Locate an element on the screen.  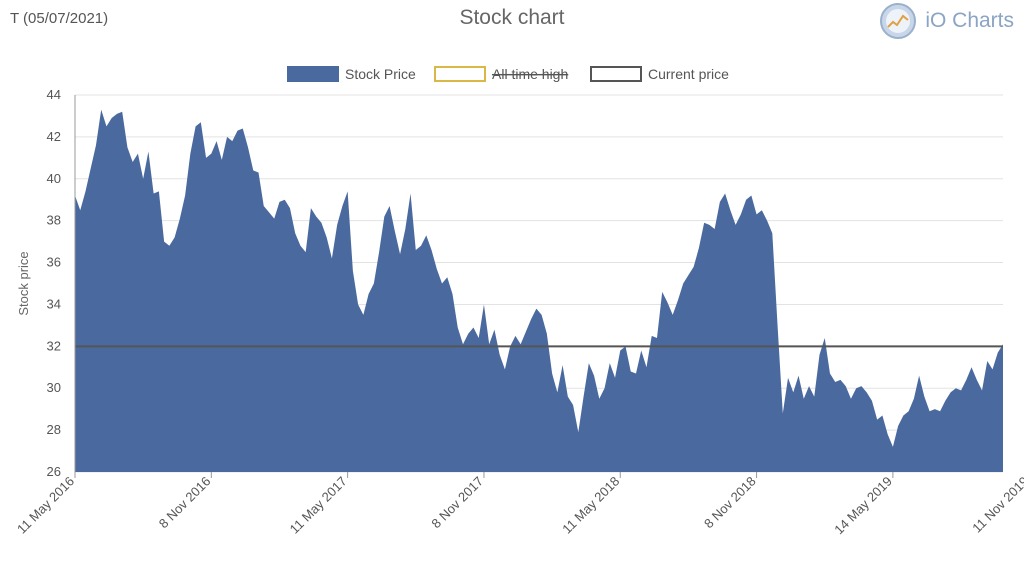
legend: Stock Price All time high Current price is located at coordinates (508, 74).